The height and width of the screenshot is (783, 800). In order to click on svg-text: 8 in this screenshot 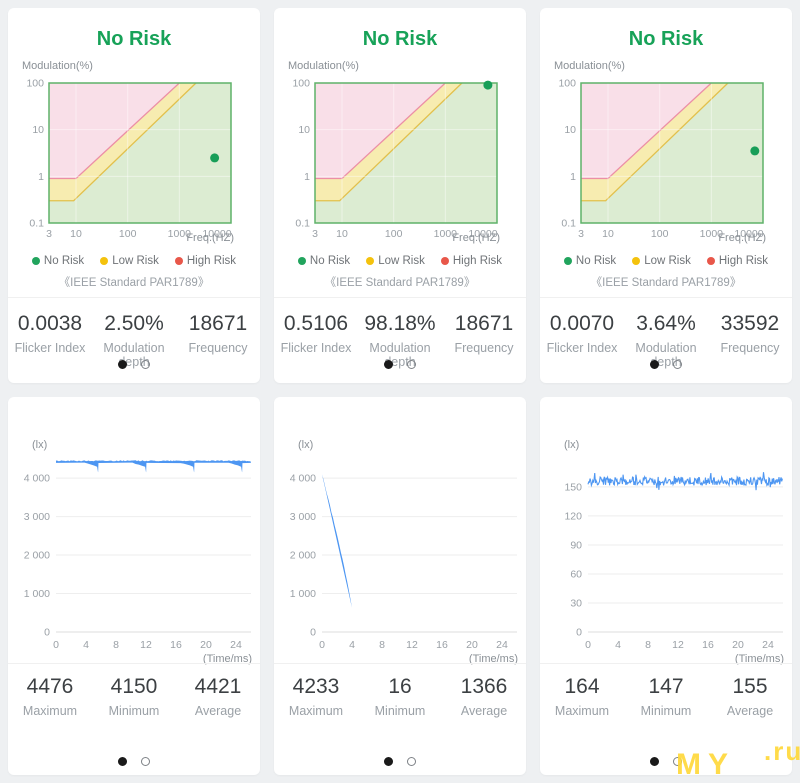, I will do `click(648, 645)`.